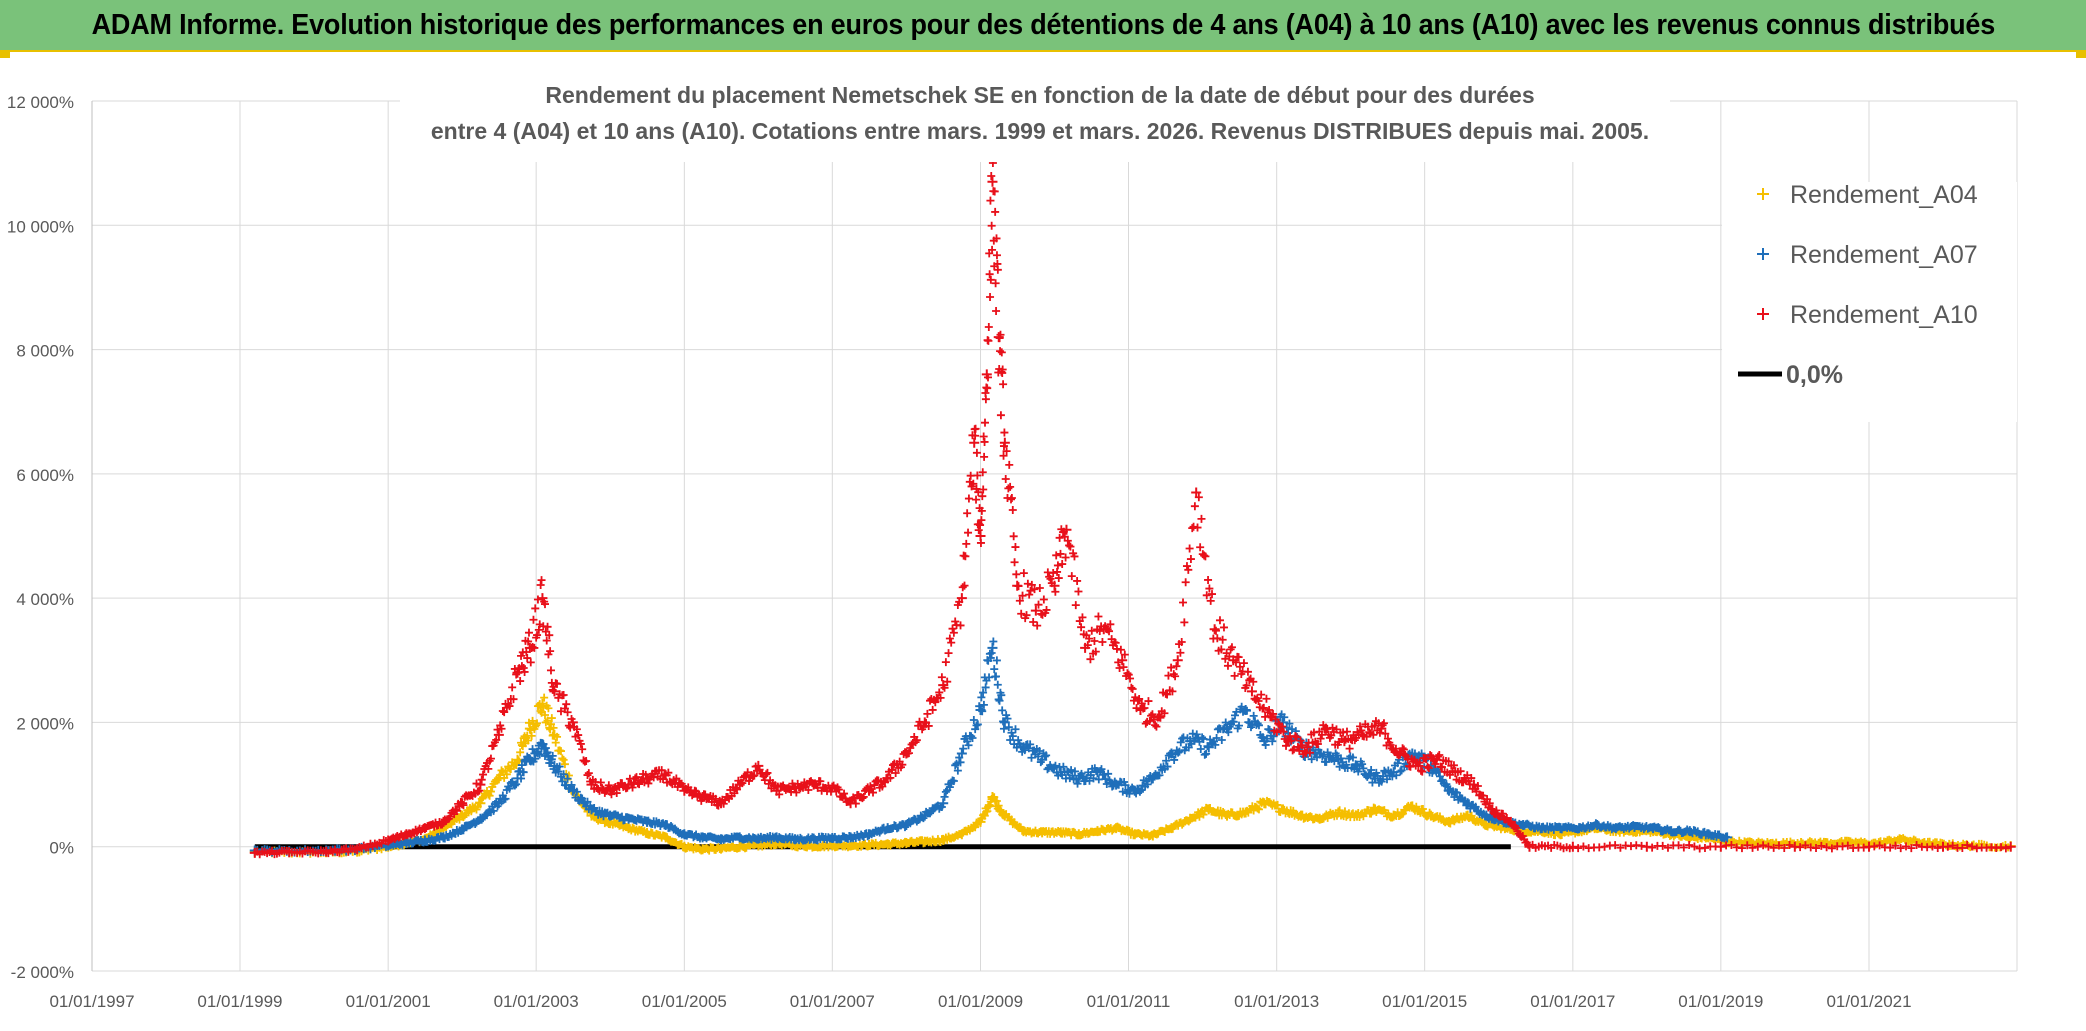 The height and width of the screenshot is (1031, 2086). Describe the element at coordinates (45, 351) in the screenshot. I see `y-tick-label-5: 8 000%` at that location.